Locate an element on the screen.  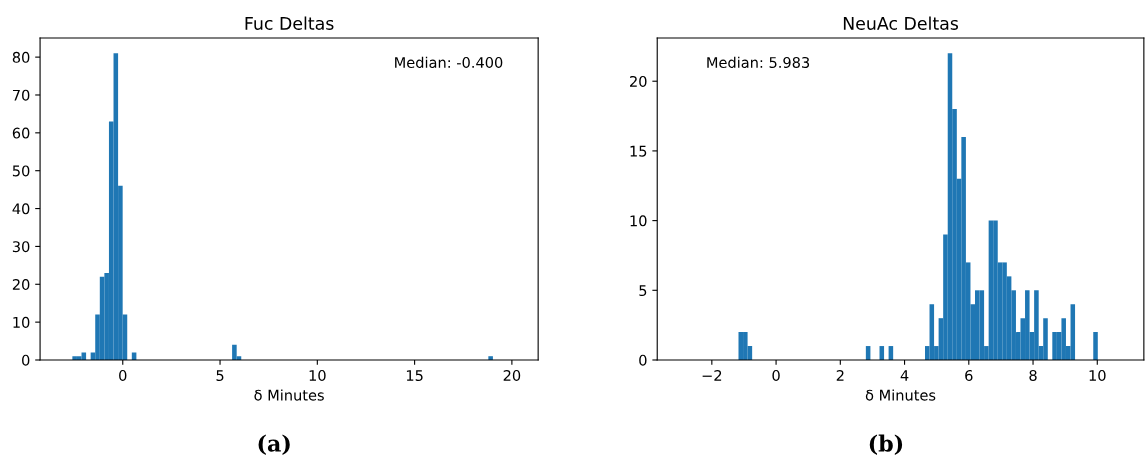
text: (a) is located at coordinates (274, 444).